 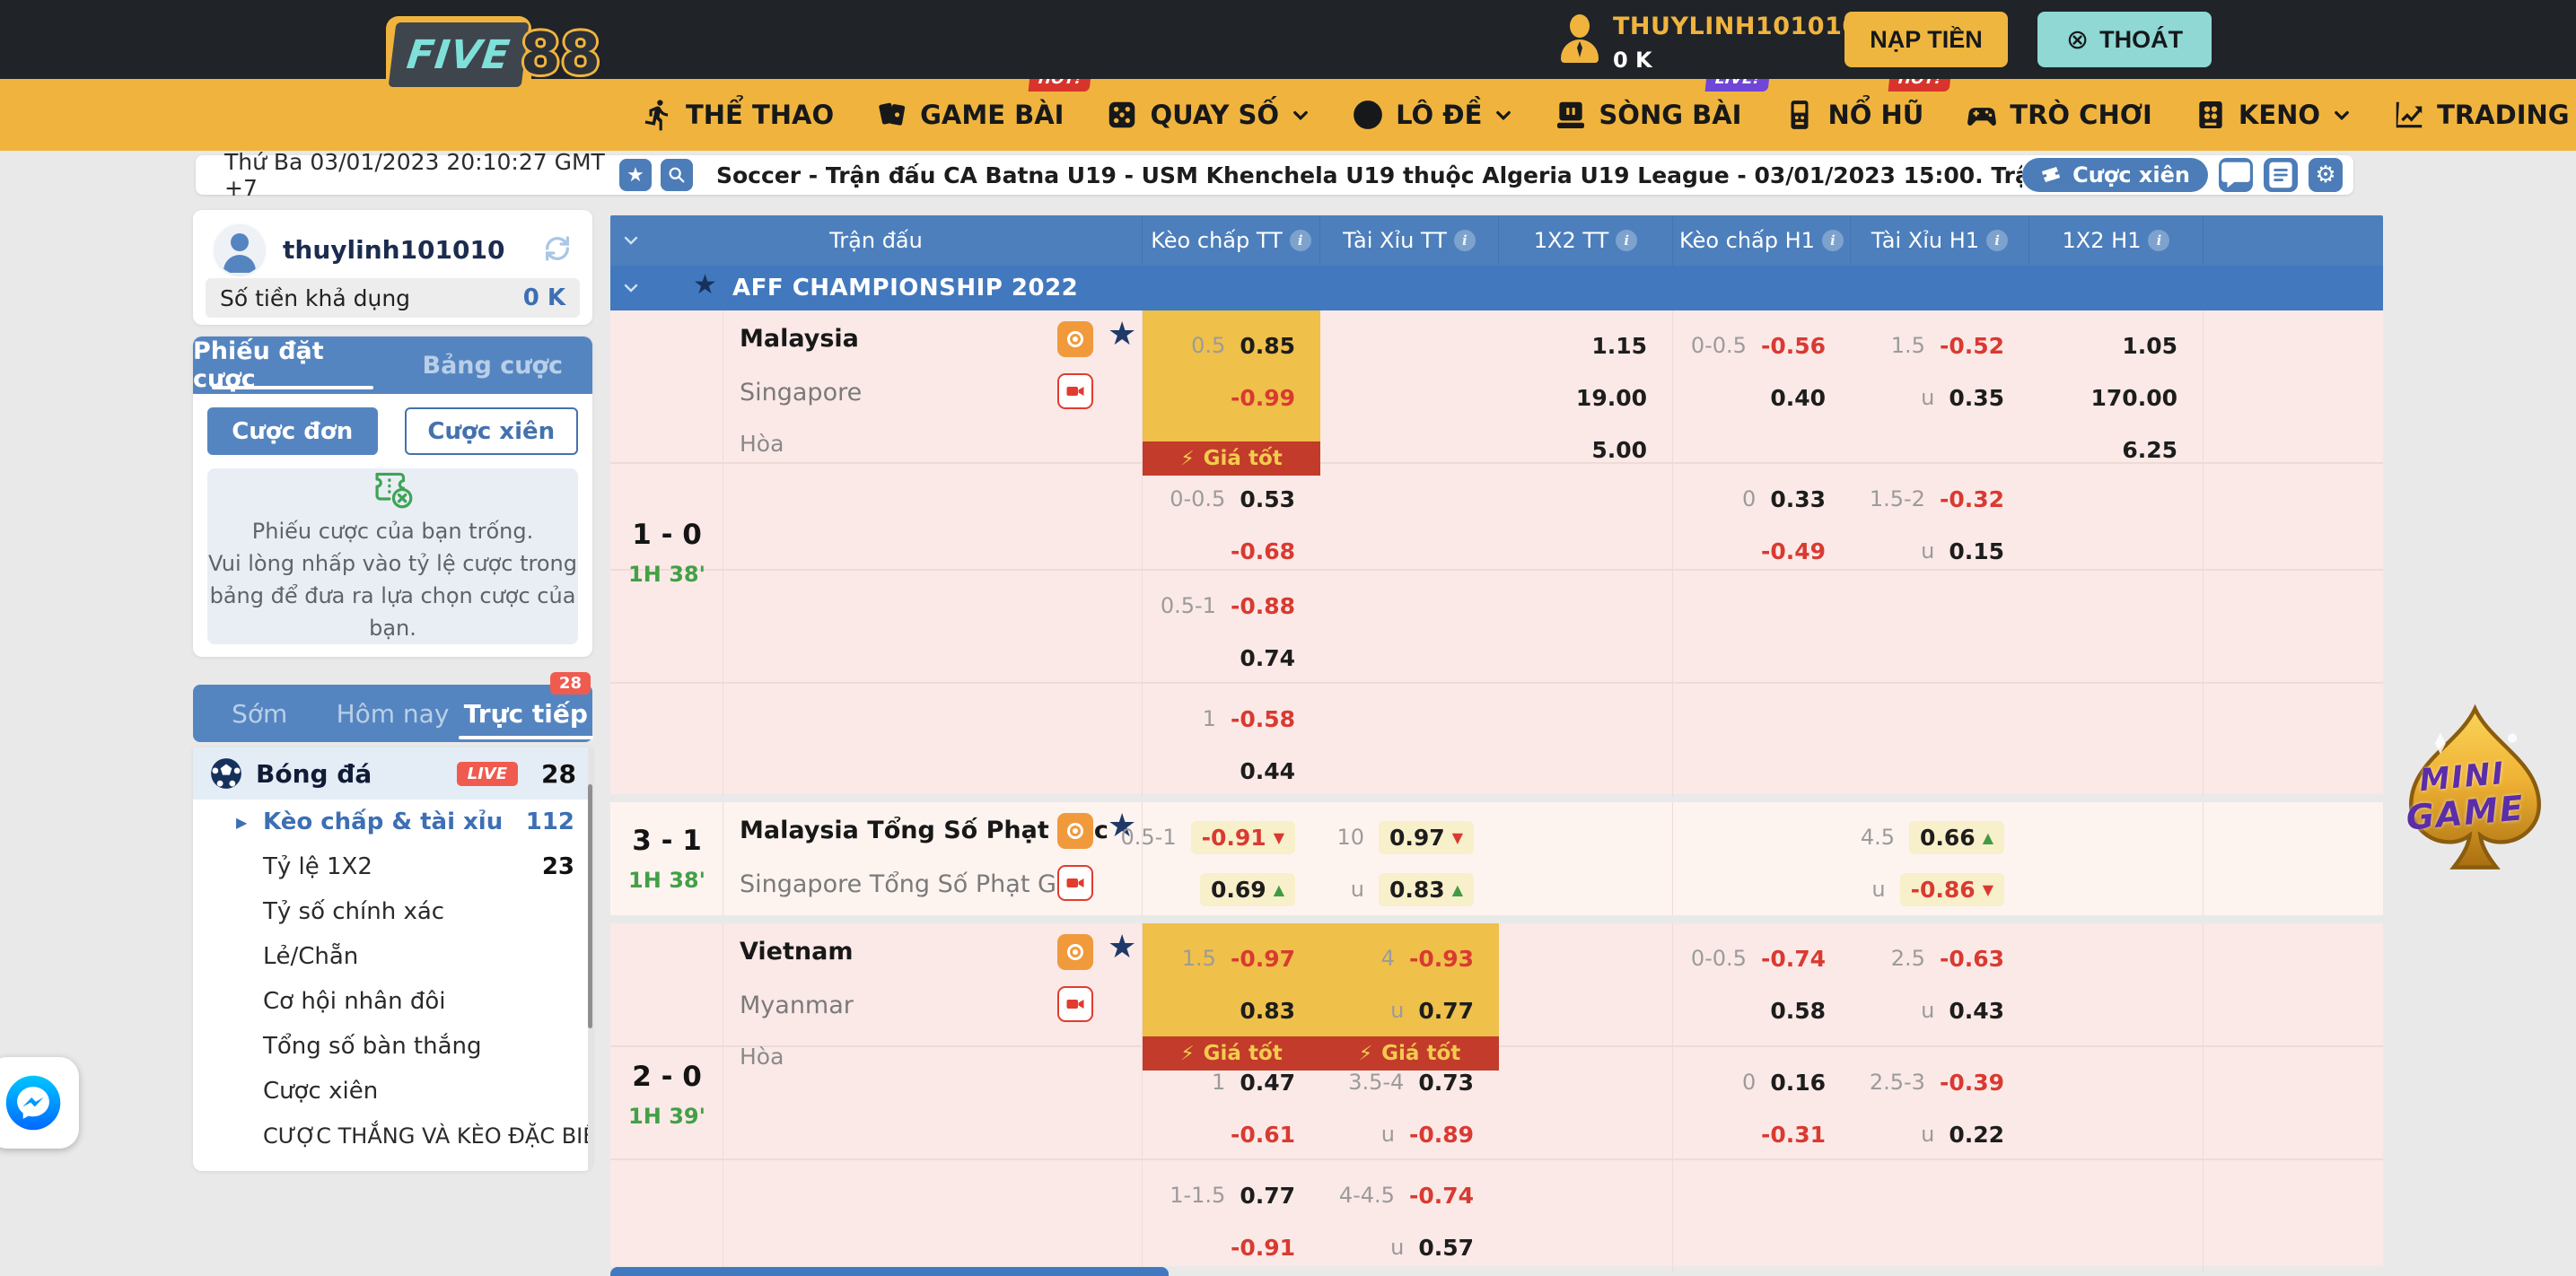 I want to click on topbar-user: THUYLINH101010 0 K, so click(x=1709, y=43).